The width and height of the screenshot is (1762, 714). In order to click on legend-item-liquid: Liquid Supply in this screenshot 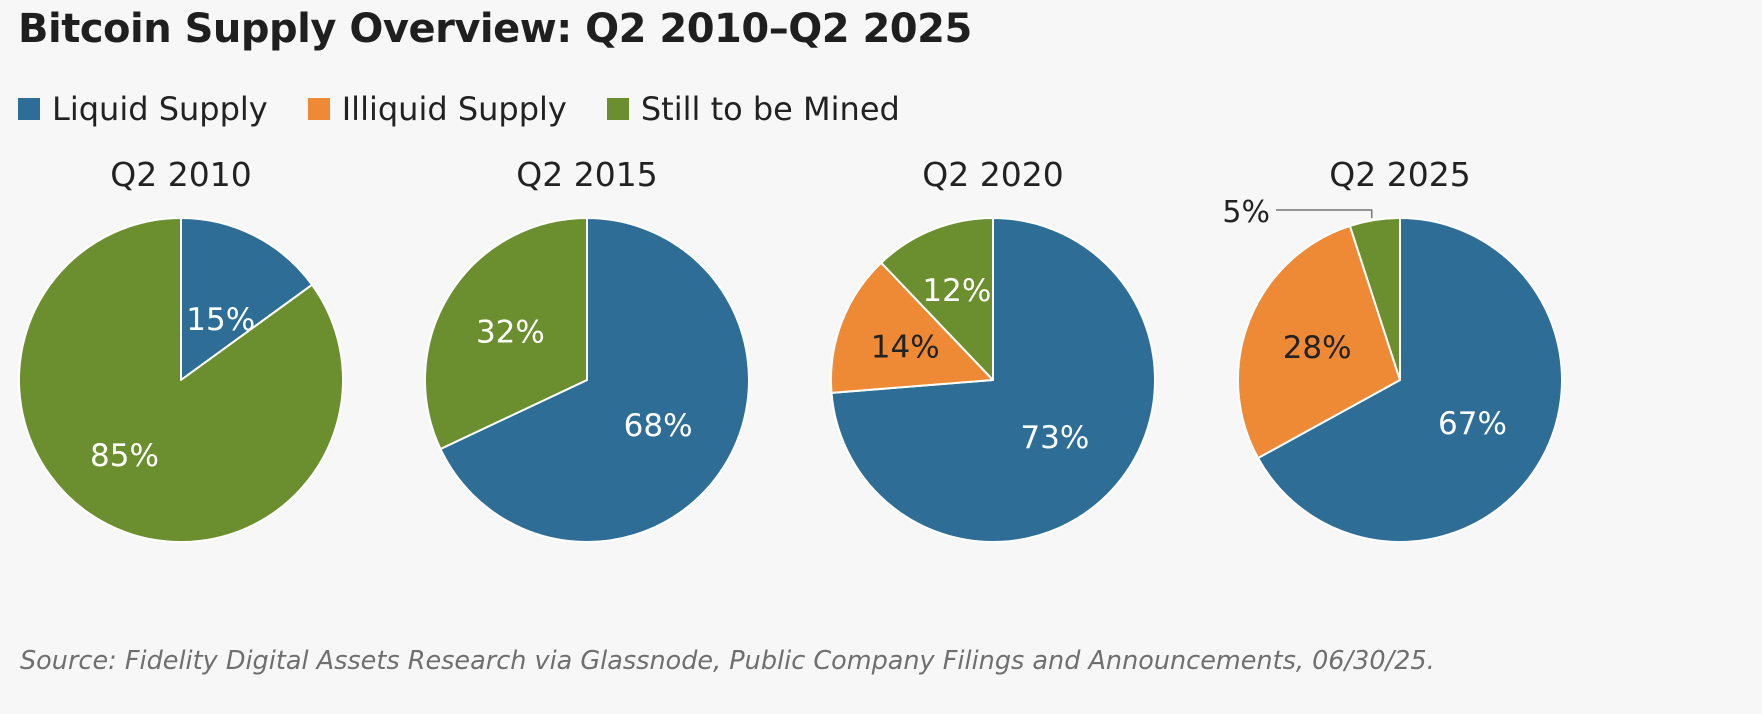, I will do `click(143, 109)`.